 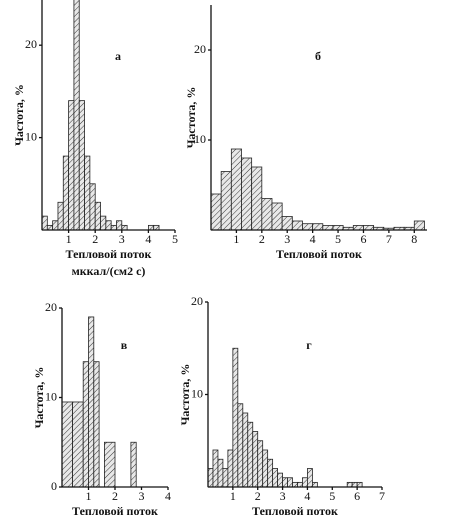 What do you see at coordinates (309, 345) in the screenshot?
I see `panel-label: г` at bounding box center [309, 345].